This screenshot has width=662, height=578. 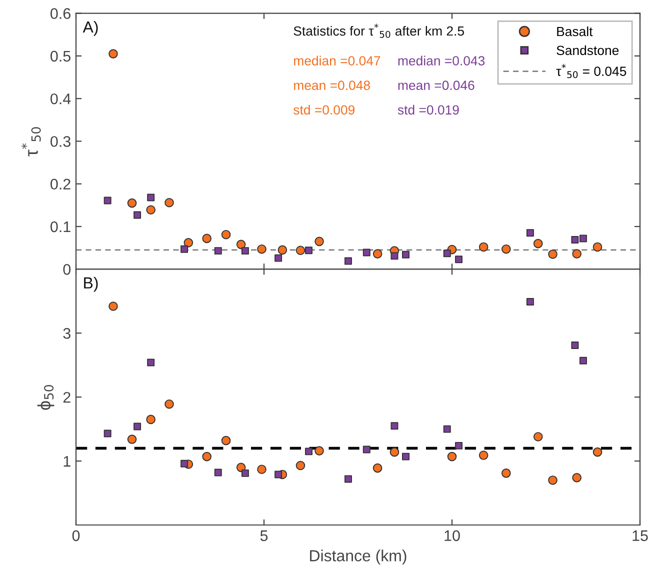 What do you see at coordinates (60, 56) in the screenshot?
I see `y-tick-label: 0.5` at bounding box center [60, 56].